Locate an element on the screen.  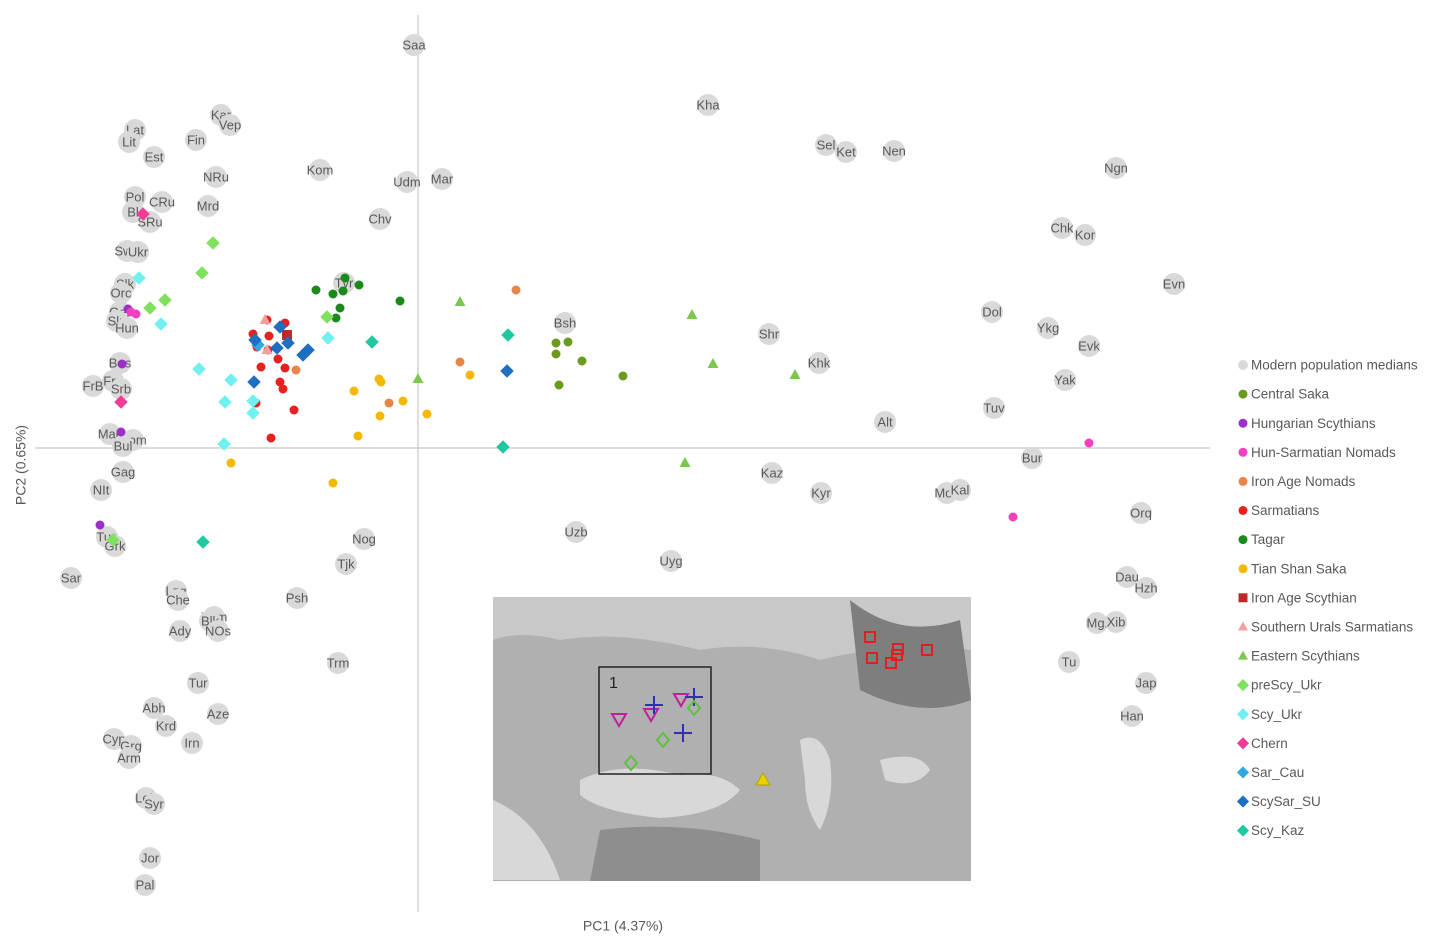
point-label: Kom is located at coordinates (320, 169).